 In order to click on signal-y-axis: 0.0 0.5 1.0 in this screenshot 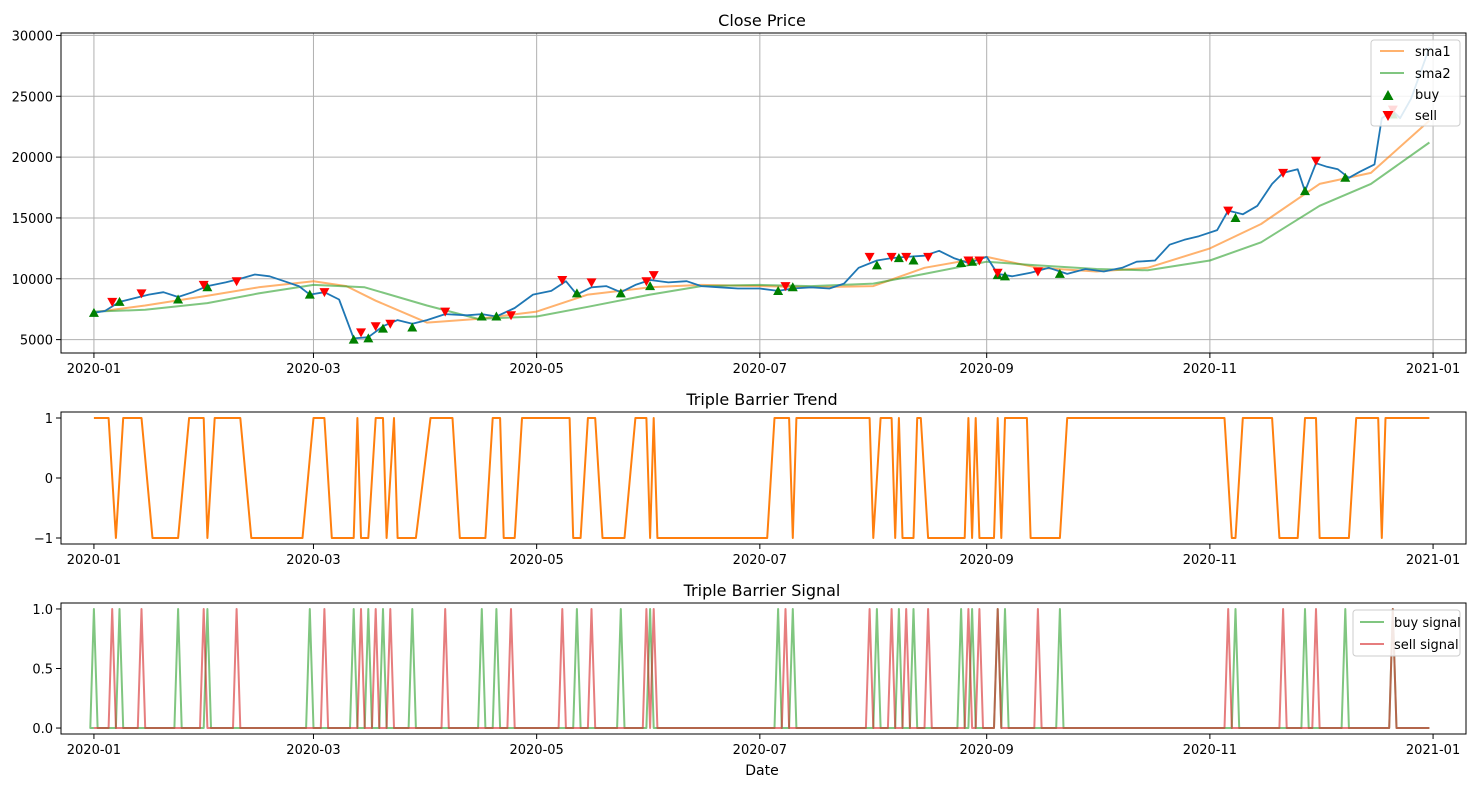, I will do `click(46, 670)`.